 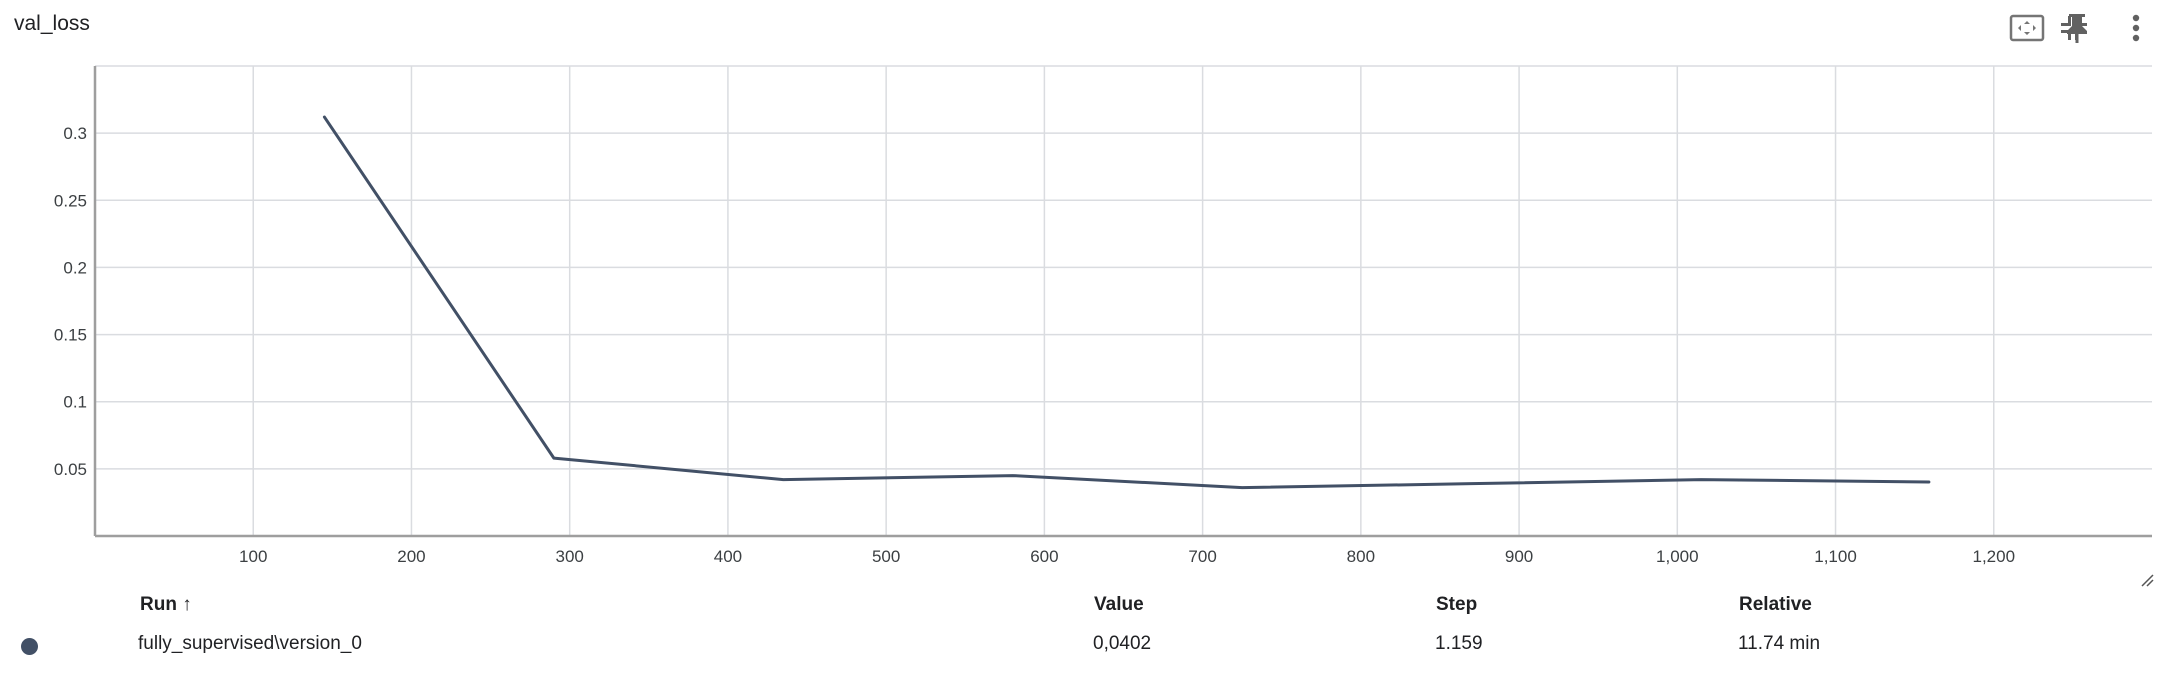 What do you see at coordinates (70, 469) in the screenshot?
I see `y-tick-label: 0.05` at bounding box center [70, 469].